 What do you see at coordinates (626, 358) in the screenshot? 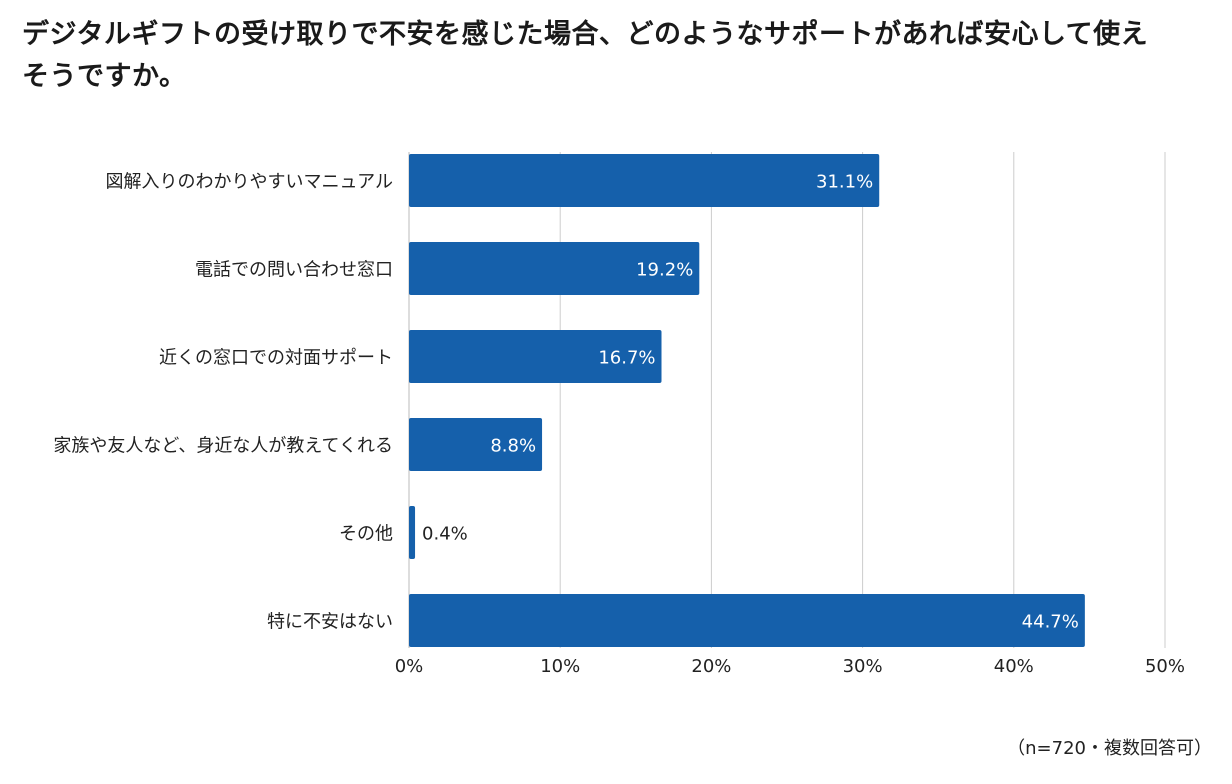
I see `data-label: 16.7%` at bounding box center [626, 358].